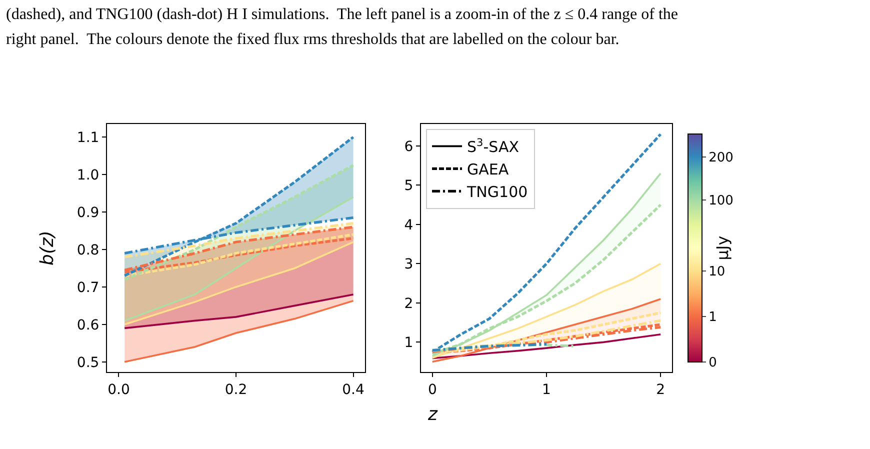  Describe the element at coordinates (342, 14) in the screenshot. I see `text: (dashed), and TNG100 (dash-dot) H I simulations. The left panel is a zoom-in of the z ≤ 0.4 range of the` at that location.